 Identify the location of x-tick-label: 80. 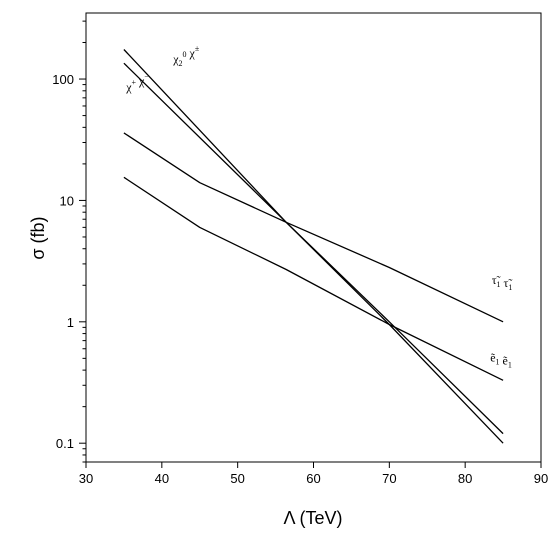
(465, 478).